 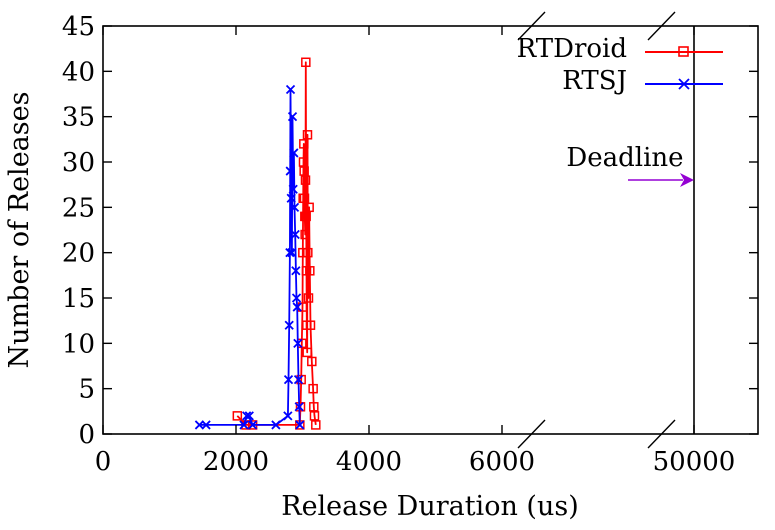 I want to click on y-tick-label: 35, so click(x=78, y=118).